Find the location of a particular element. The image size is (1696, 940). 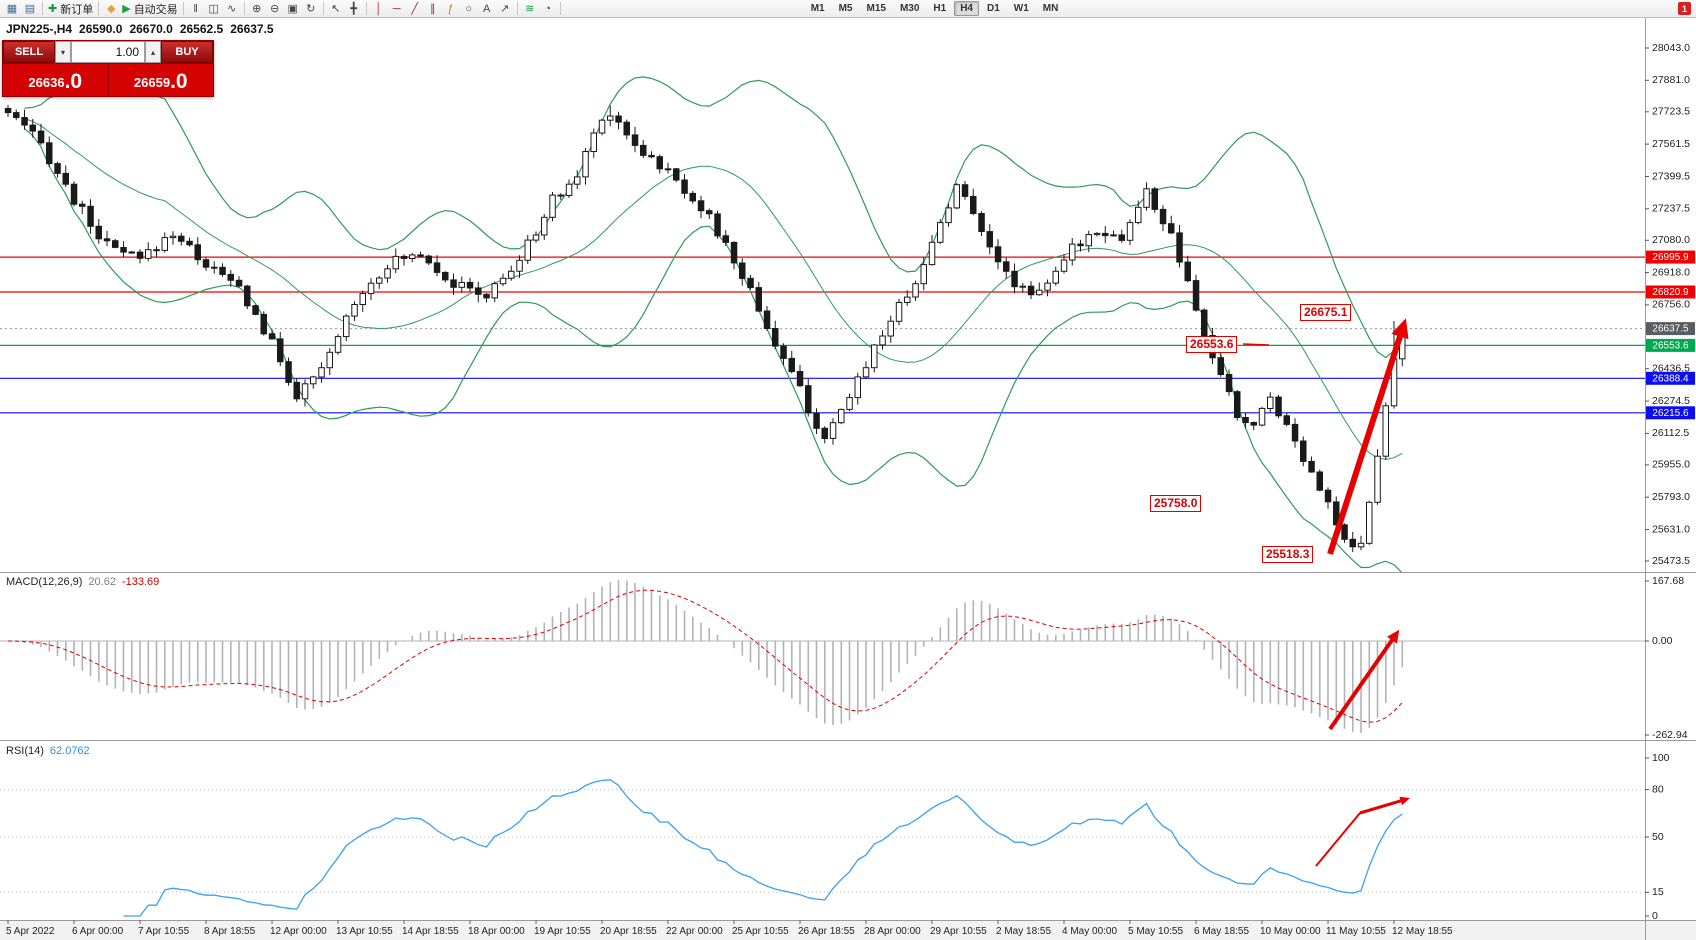

zoom-out-icon: ⊖ is located at coordinates (275, 9).